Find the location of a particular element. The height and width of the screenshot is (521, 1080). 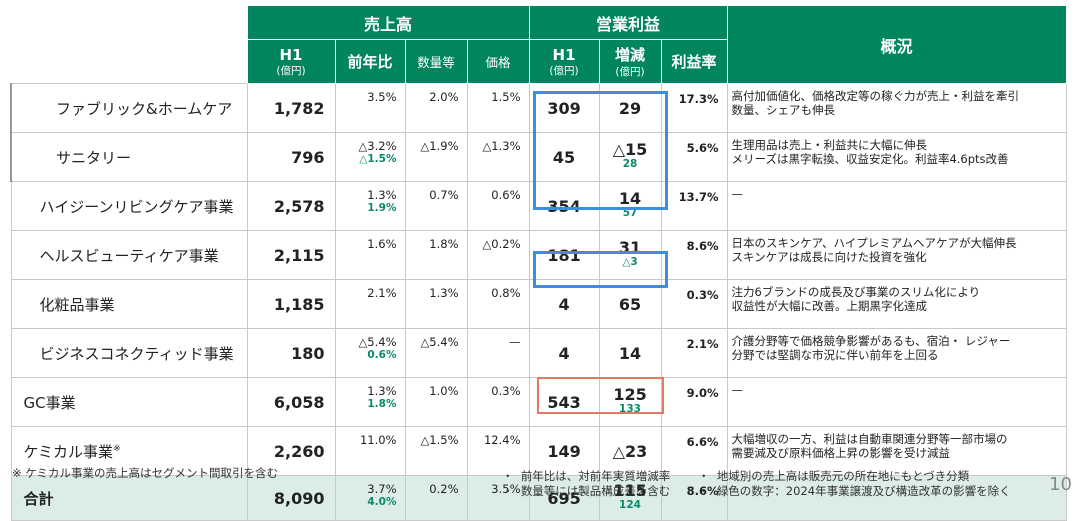

volume-value: 1.8% is located at coordinates (436, 255).